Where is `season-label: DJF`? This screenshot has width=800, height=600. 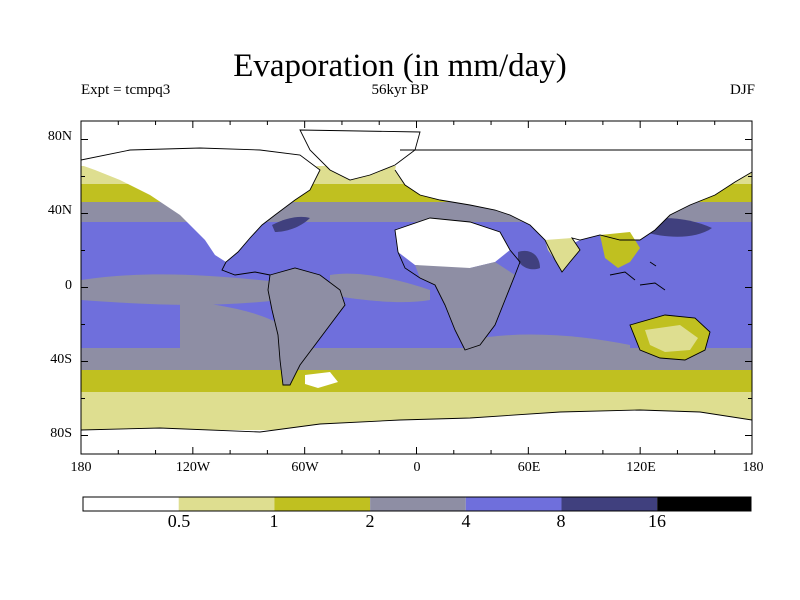 season-label: DJF is located at coordinates (742, 90).